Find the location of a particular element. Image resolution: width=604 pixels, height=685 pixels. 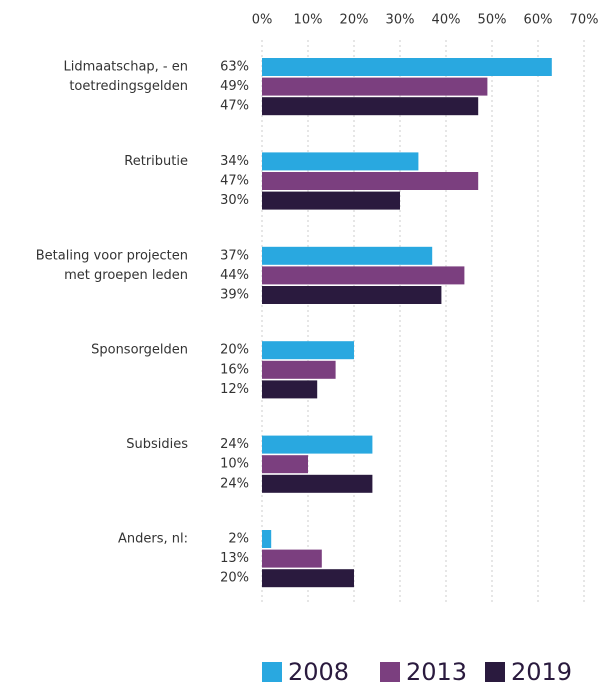

value-label: 30% is located at coordinates (234, 200).